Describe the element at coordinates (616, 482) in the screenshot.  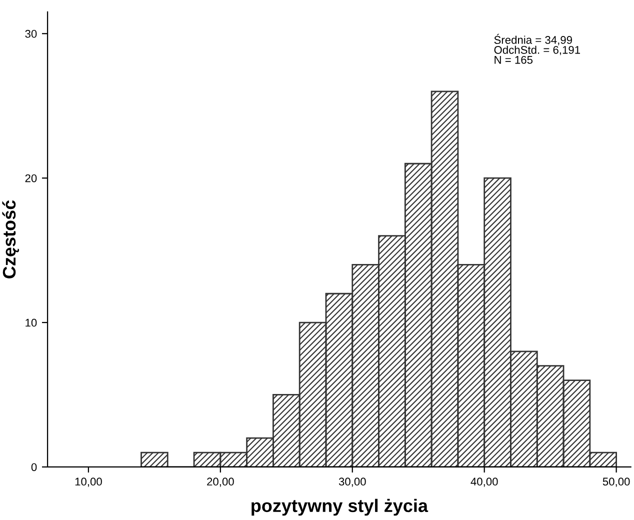
I see `x-tick-label: 50,00` at that location.